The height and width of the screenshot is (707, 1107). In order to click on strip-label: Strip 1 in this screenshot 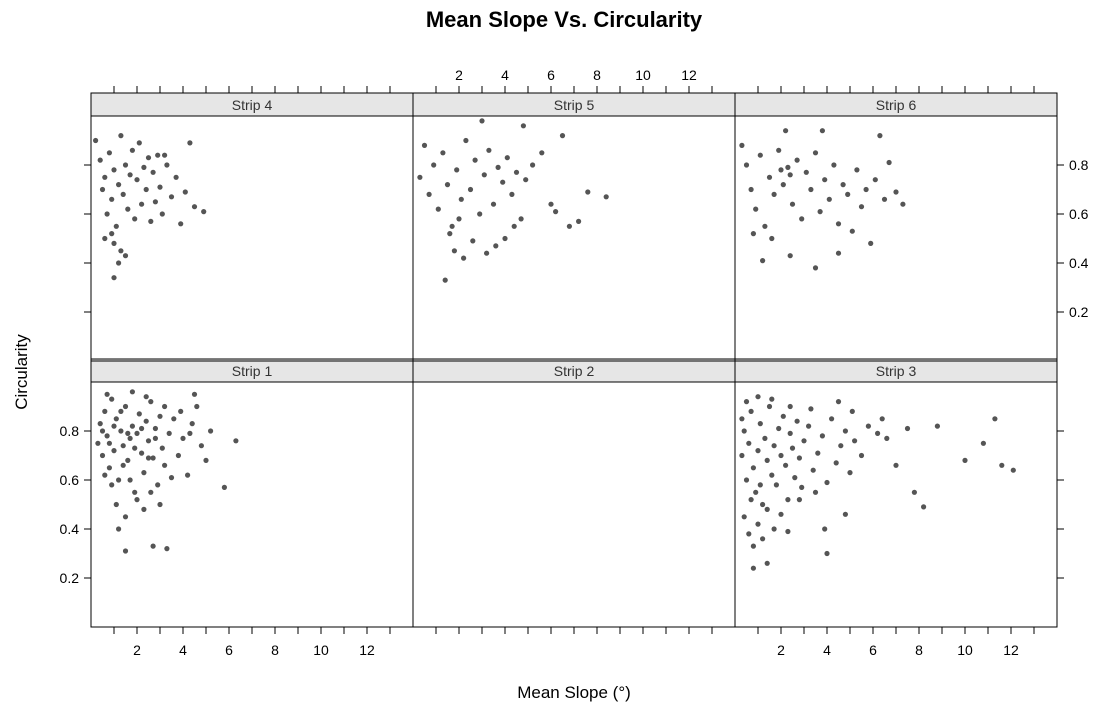, I will do `click(252, 371)`.